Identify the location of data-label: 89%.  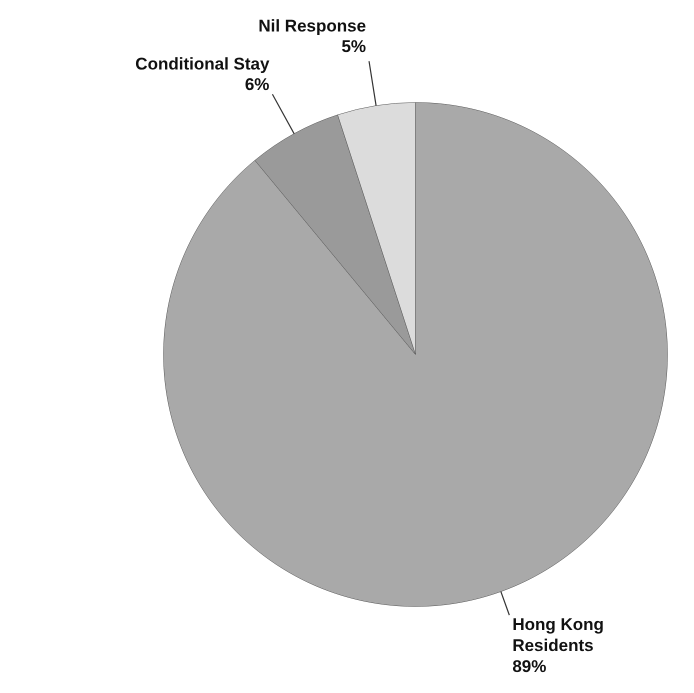
(529, 666).